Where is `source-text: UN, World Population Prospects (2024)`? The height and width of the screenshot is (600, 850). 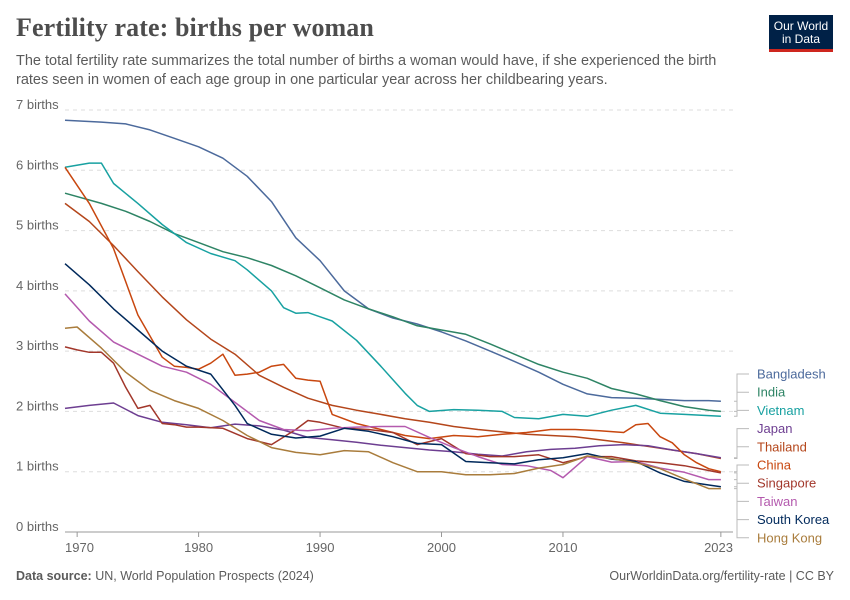
source-text: UN, World Population Prospects (2024) is located at coordinates (204, 576).